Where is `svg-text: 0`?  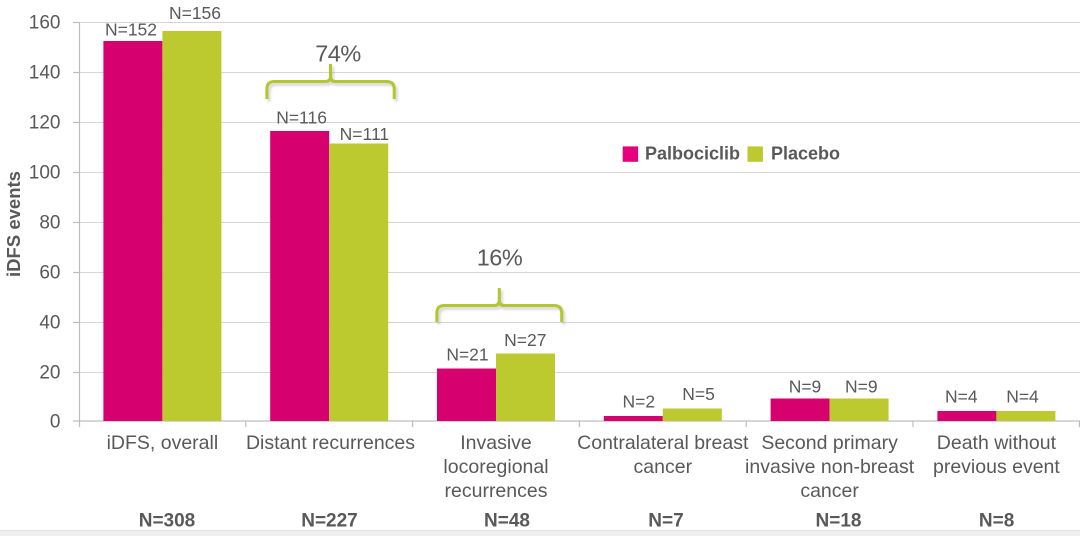 svg-text: 0 is located at coordinates (55, 422).